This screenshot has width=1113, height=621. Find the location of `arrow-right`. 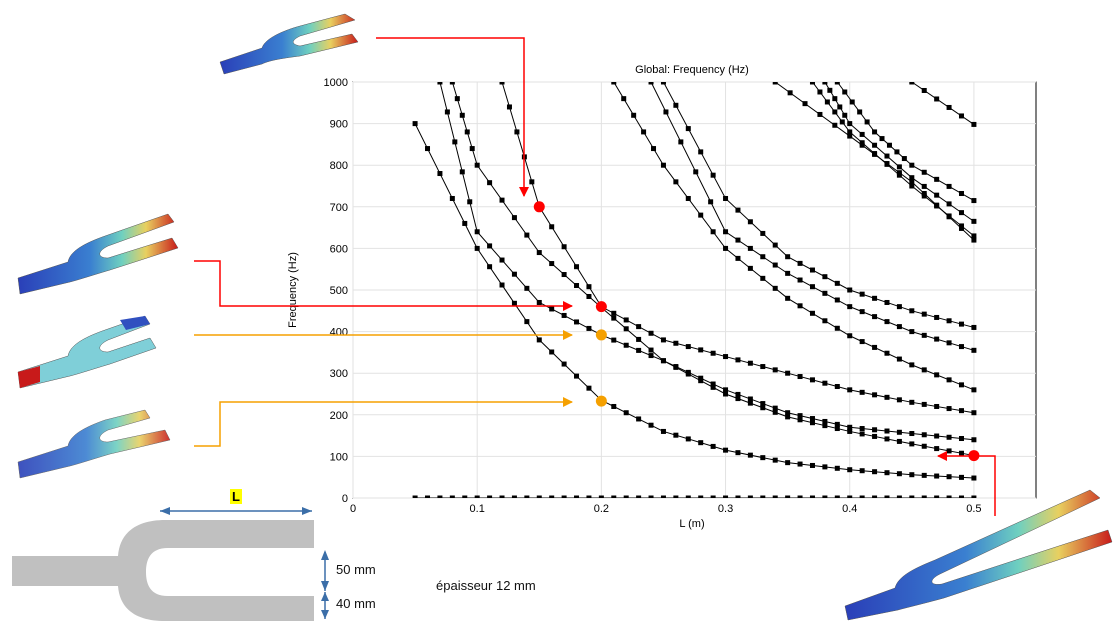

arrow-right is located at coordinates (966, 483).